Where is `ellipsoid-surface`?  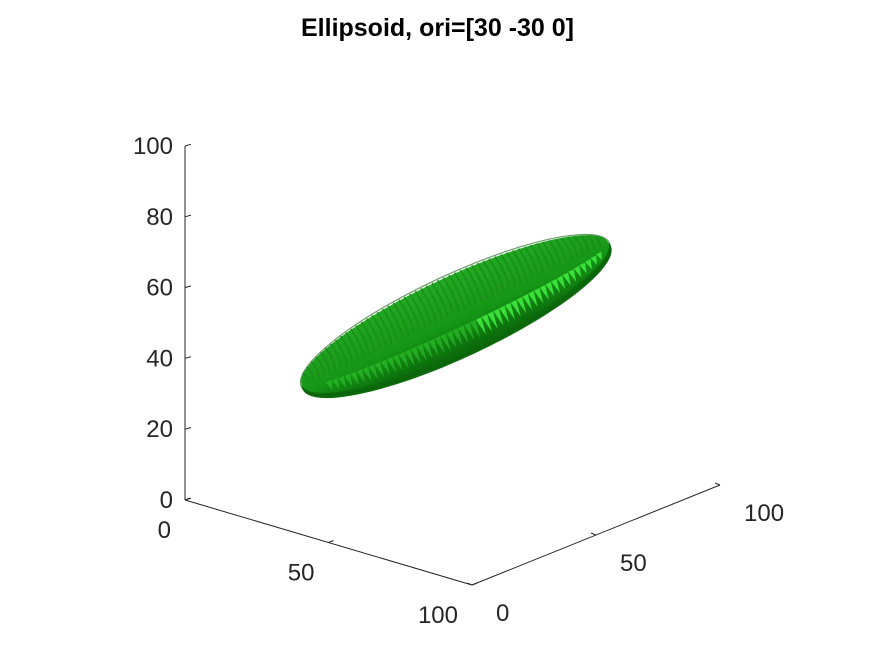 ellipsoid-surface is located at coordinates (455, 316).